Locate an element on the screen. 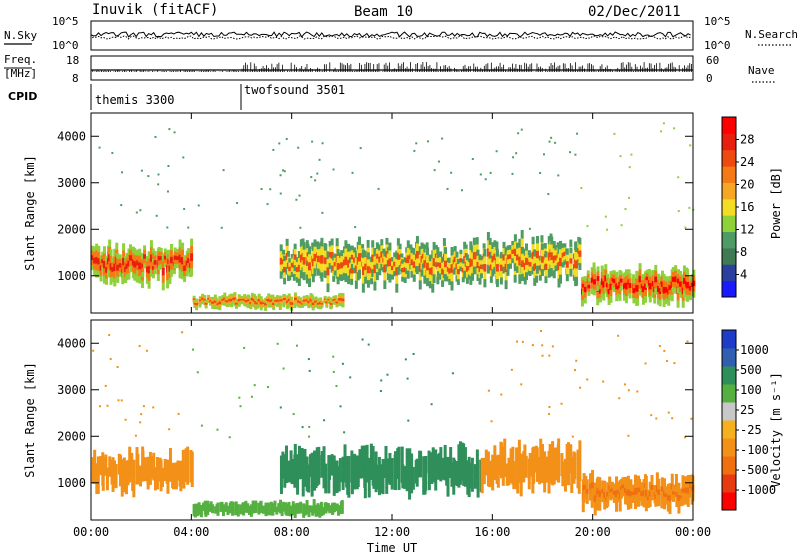  colorbar-swatch is located at coordinates (729, 339).